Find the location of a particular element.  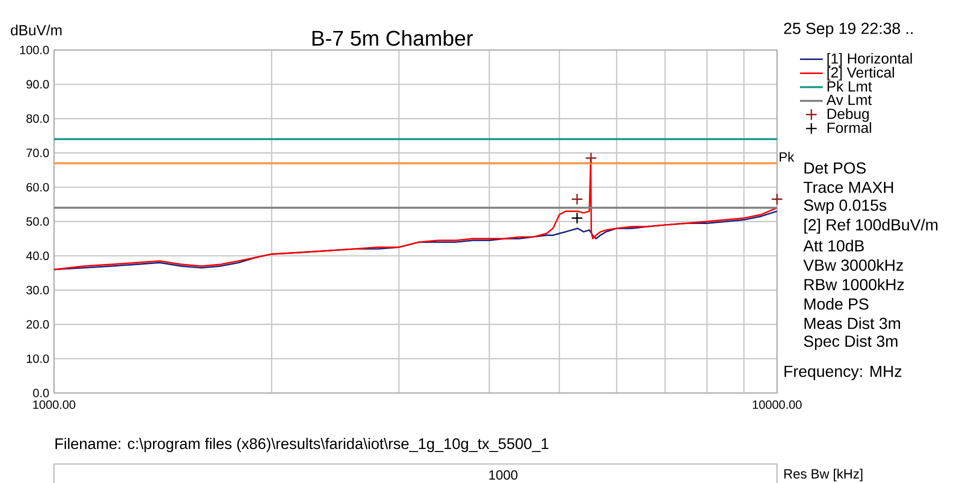

legend-label: Formal is located at coordinates (850, 127).